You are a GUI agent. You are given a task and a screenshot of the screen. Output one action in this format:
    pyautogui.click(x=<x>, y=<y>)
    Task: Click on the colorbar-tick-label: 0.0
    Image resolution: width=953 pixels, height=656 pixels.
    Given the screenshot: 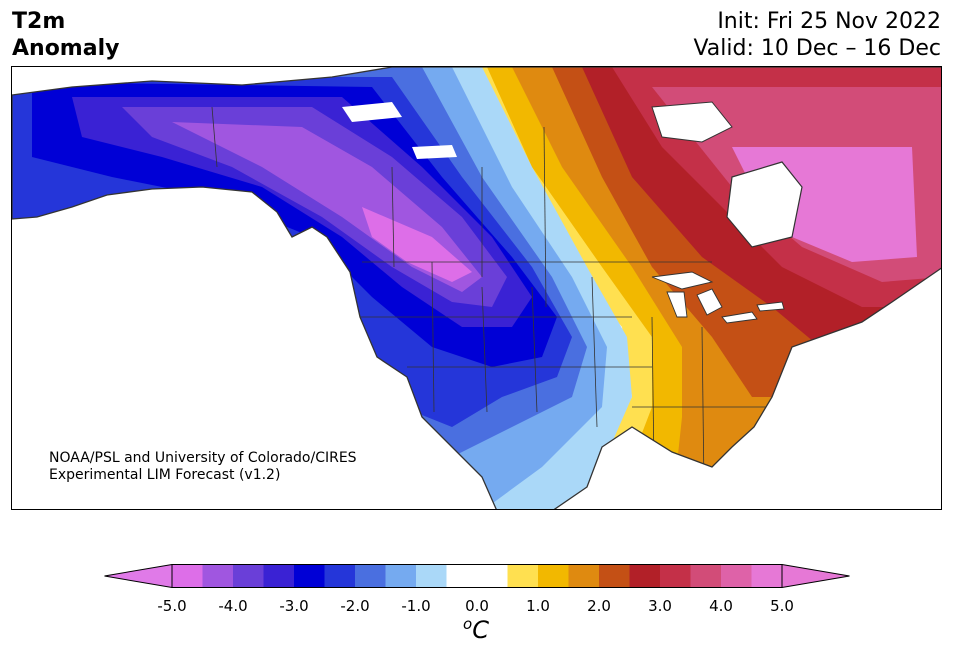 What is the action you would take?
    pyautogui.click(x=477, y=606)
    